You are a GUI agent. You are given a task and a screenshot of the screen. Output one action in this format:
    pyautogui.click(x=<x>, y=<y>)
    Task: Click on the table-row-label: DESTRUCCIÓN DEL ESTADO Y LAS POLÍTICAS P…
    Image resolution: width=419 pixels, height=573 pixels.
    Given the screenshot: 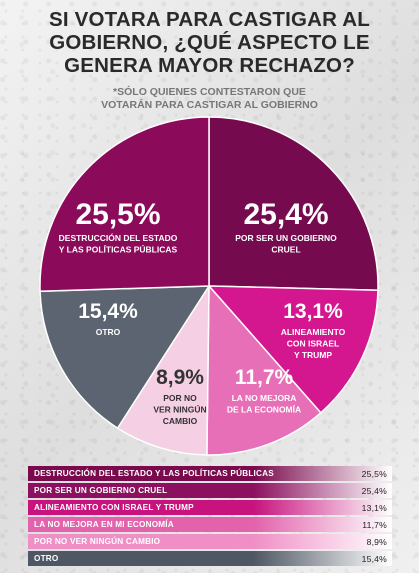 What is the action you would take?
    pyautogui.click(x=154, y=473)
    